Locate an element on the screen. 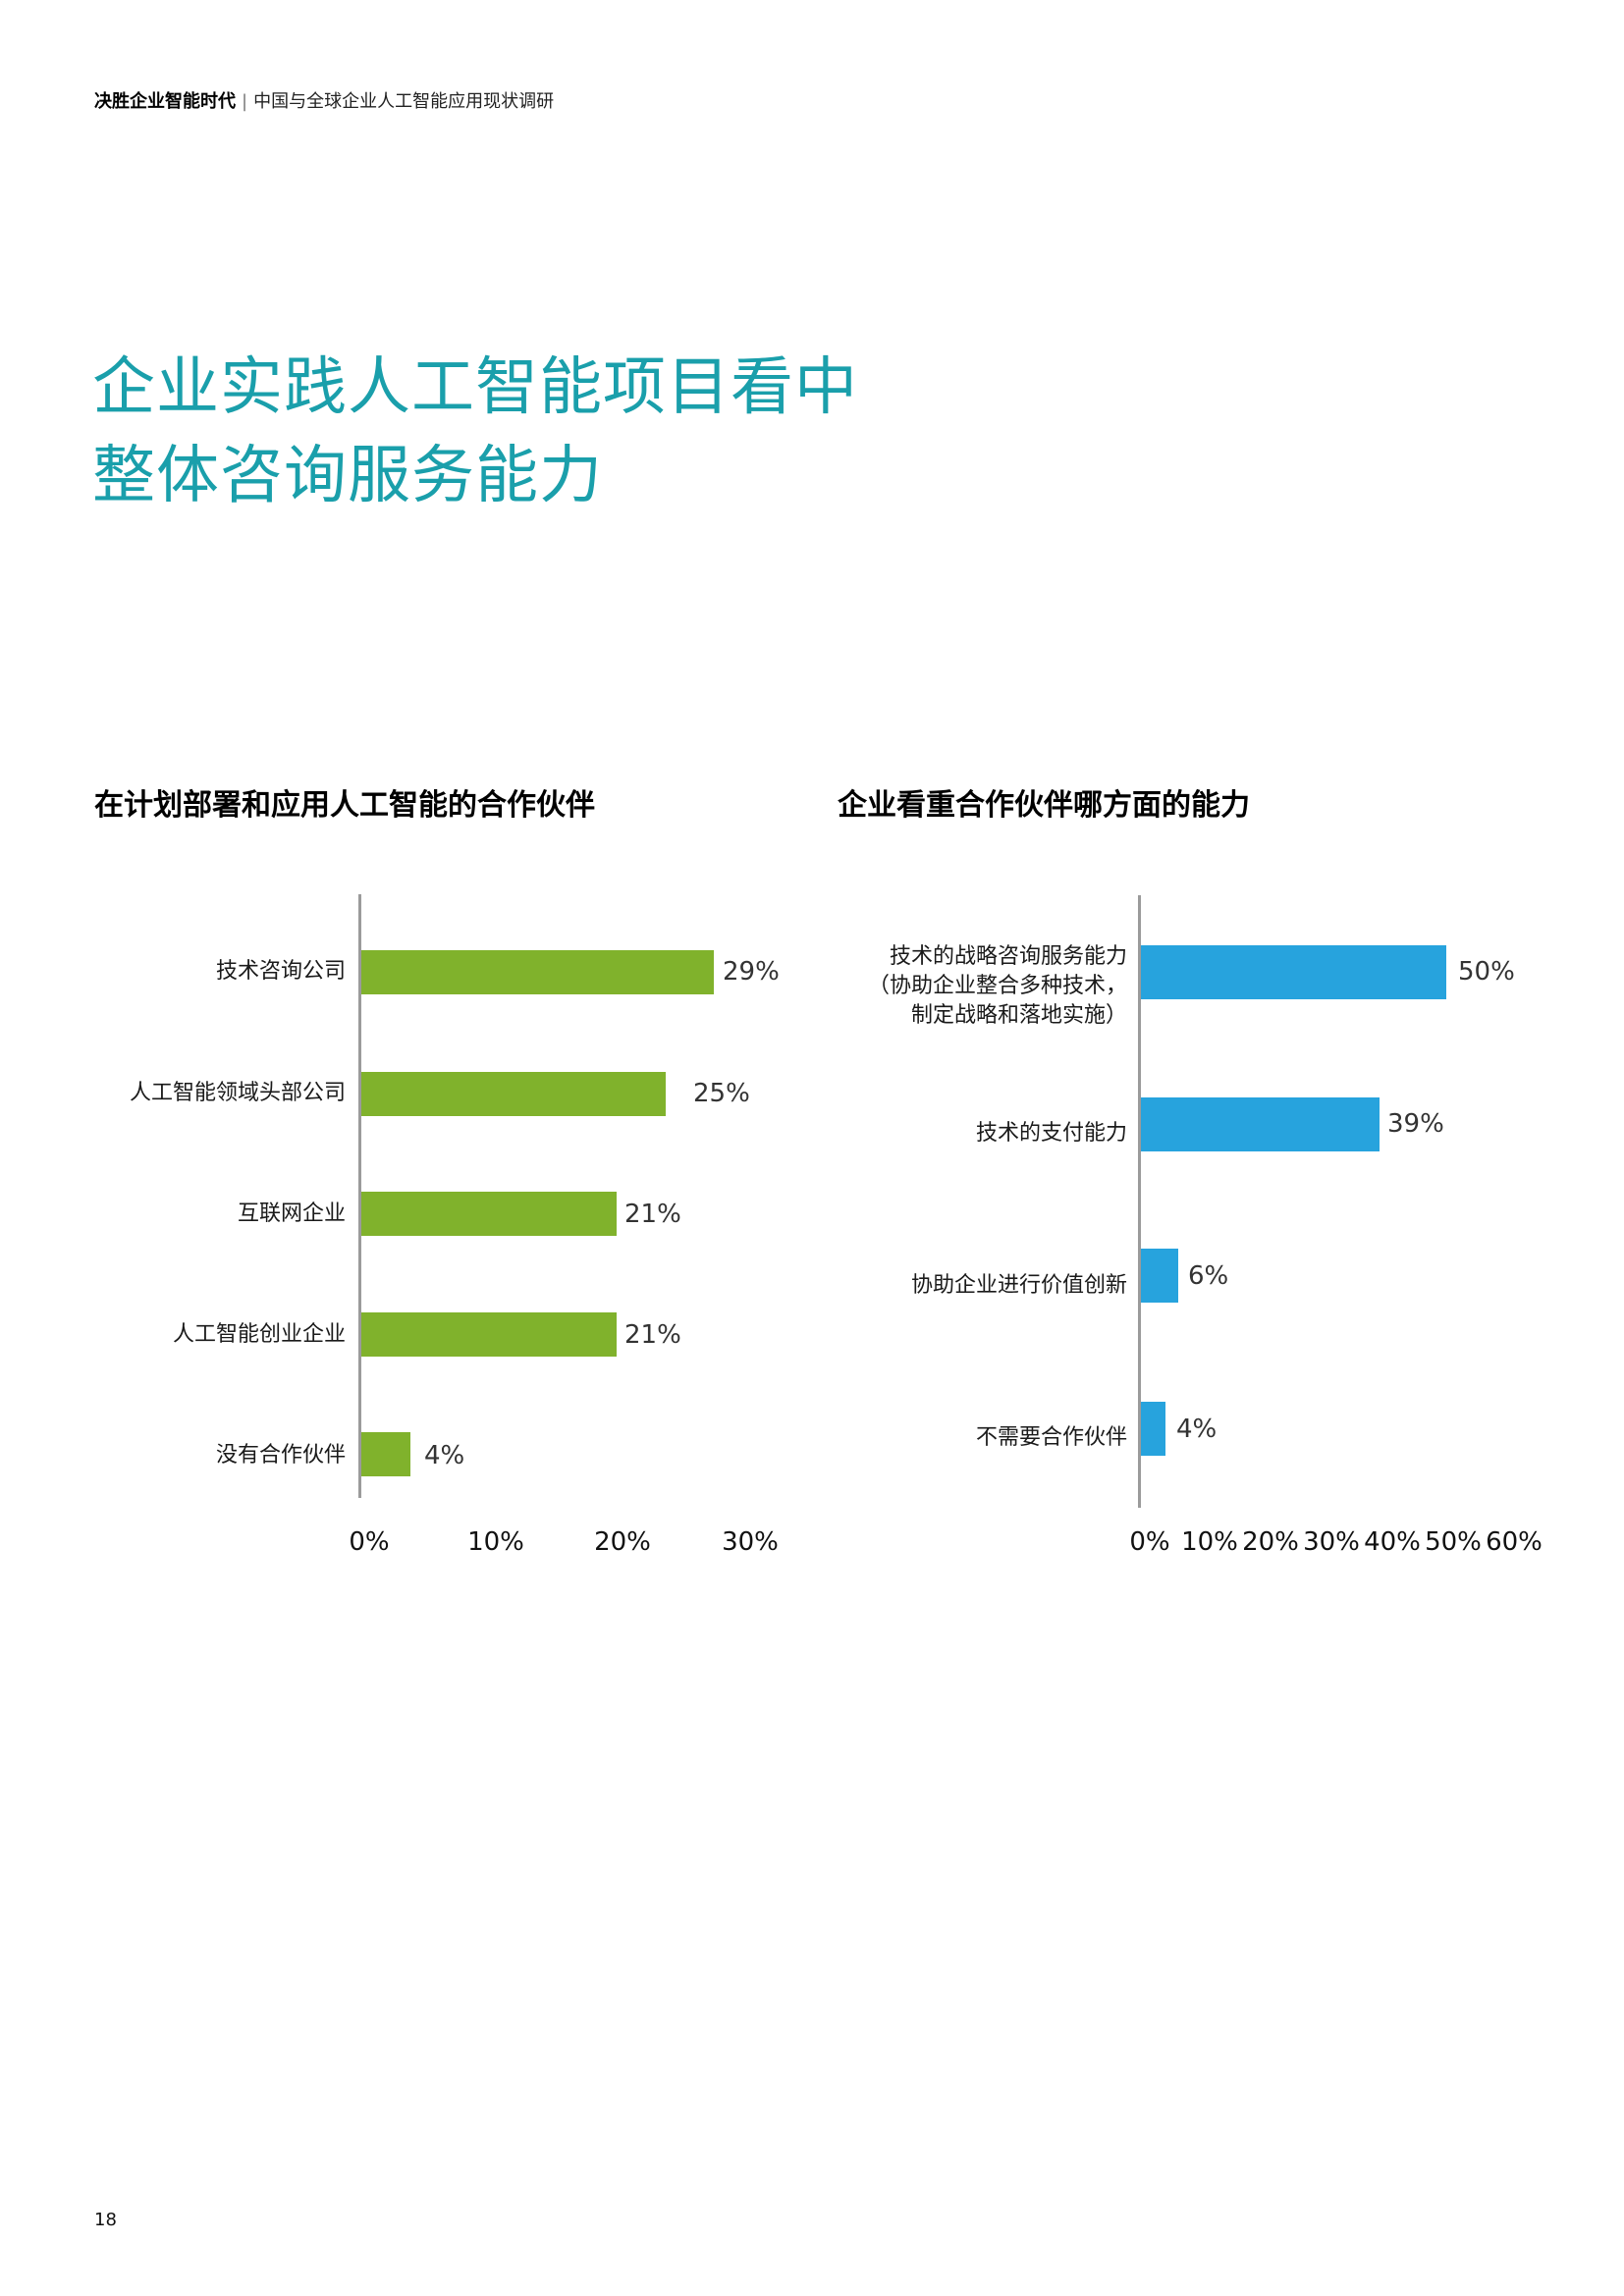 The width and height of the screenshot is (1624, 2296). category-label: 没有合作伙伴 is located at coordinates (280, 1455).